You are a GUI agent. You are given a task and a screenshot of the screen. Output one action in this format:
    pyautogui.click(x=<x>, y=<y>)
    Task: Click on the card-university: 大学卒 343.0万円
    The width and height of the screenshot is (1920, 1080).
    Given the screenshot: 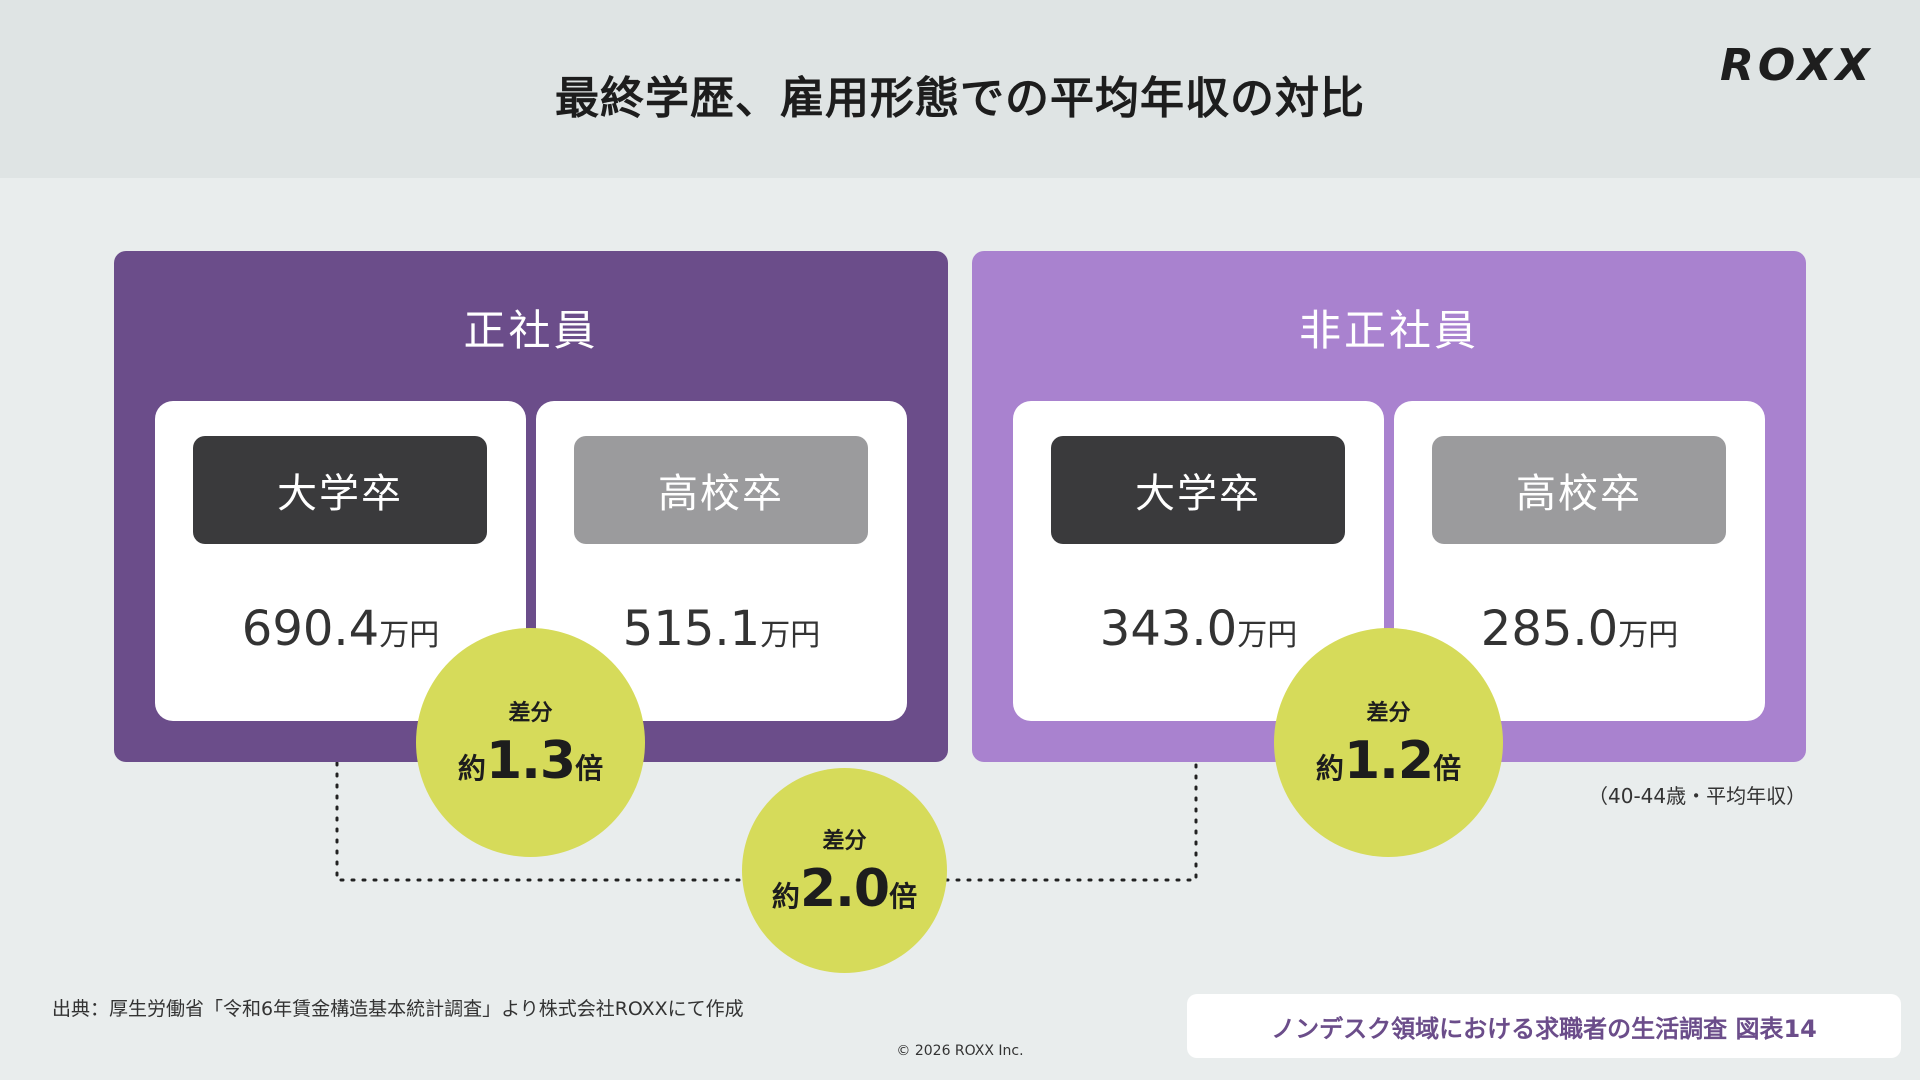 What is the action you would take?
    pyautogui.click(x=1198, y=561)
    